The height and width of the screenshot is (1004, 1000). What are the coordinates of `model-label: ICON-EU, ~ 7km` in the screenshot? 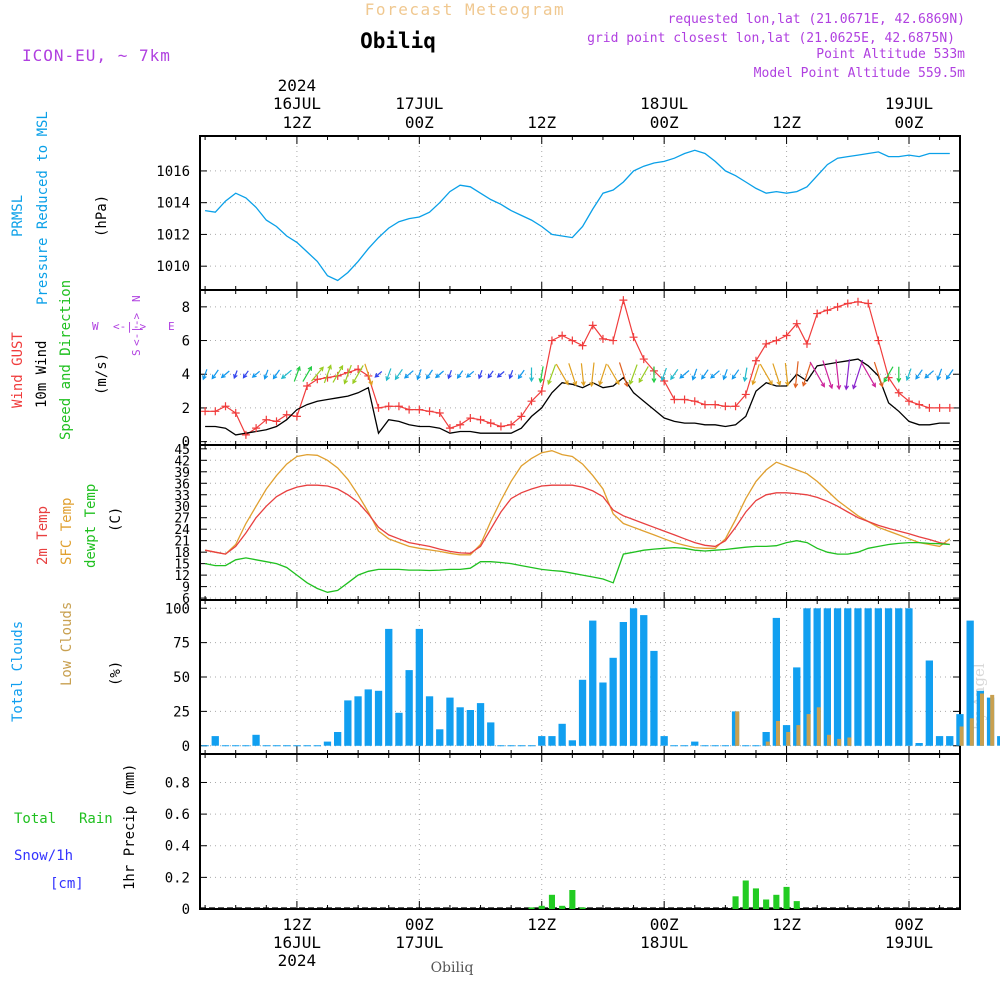 It's located at (96, 55).